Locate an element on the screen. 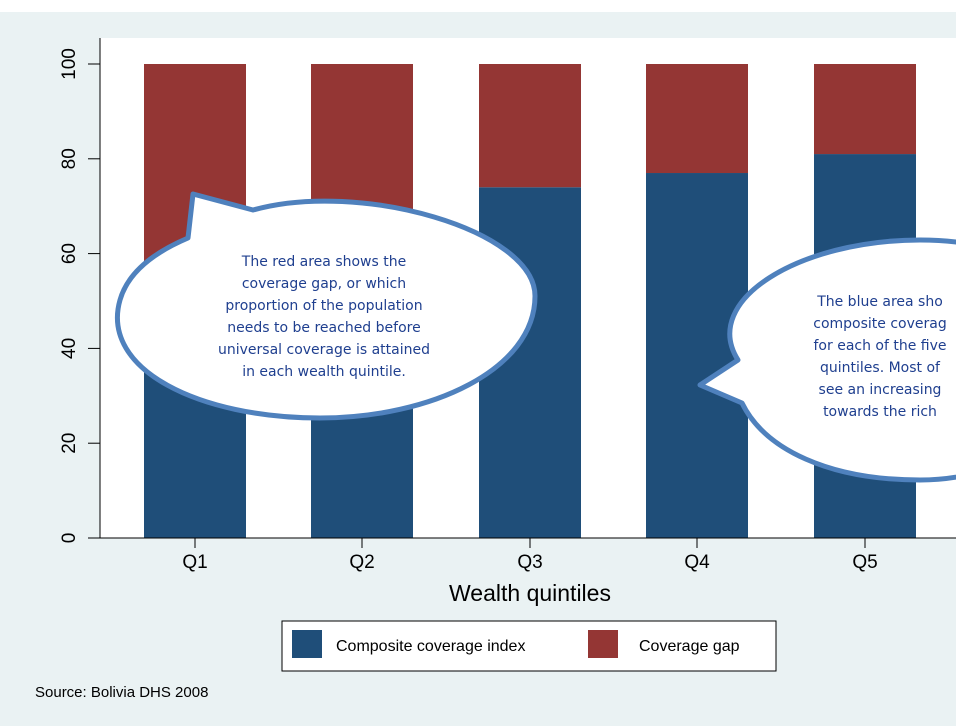 This screenshot has width=956, height=726. callout-line: towards the rich is located at coordinates (880, 412).